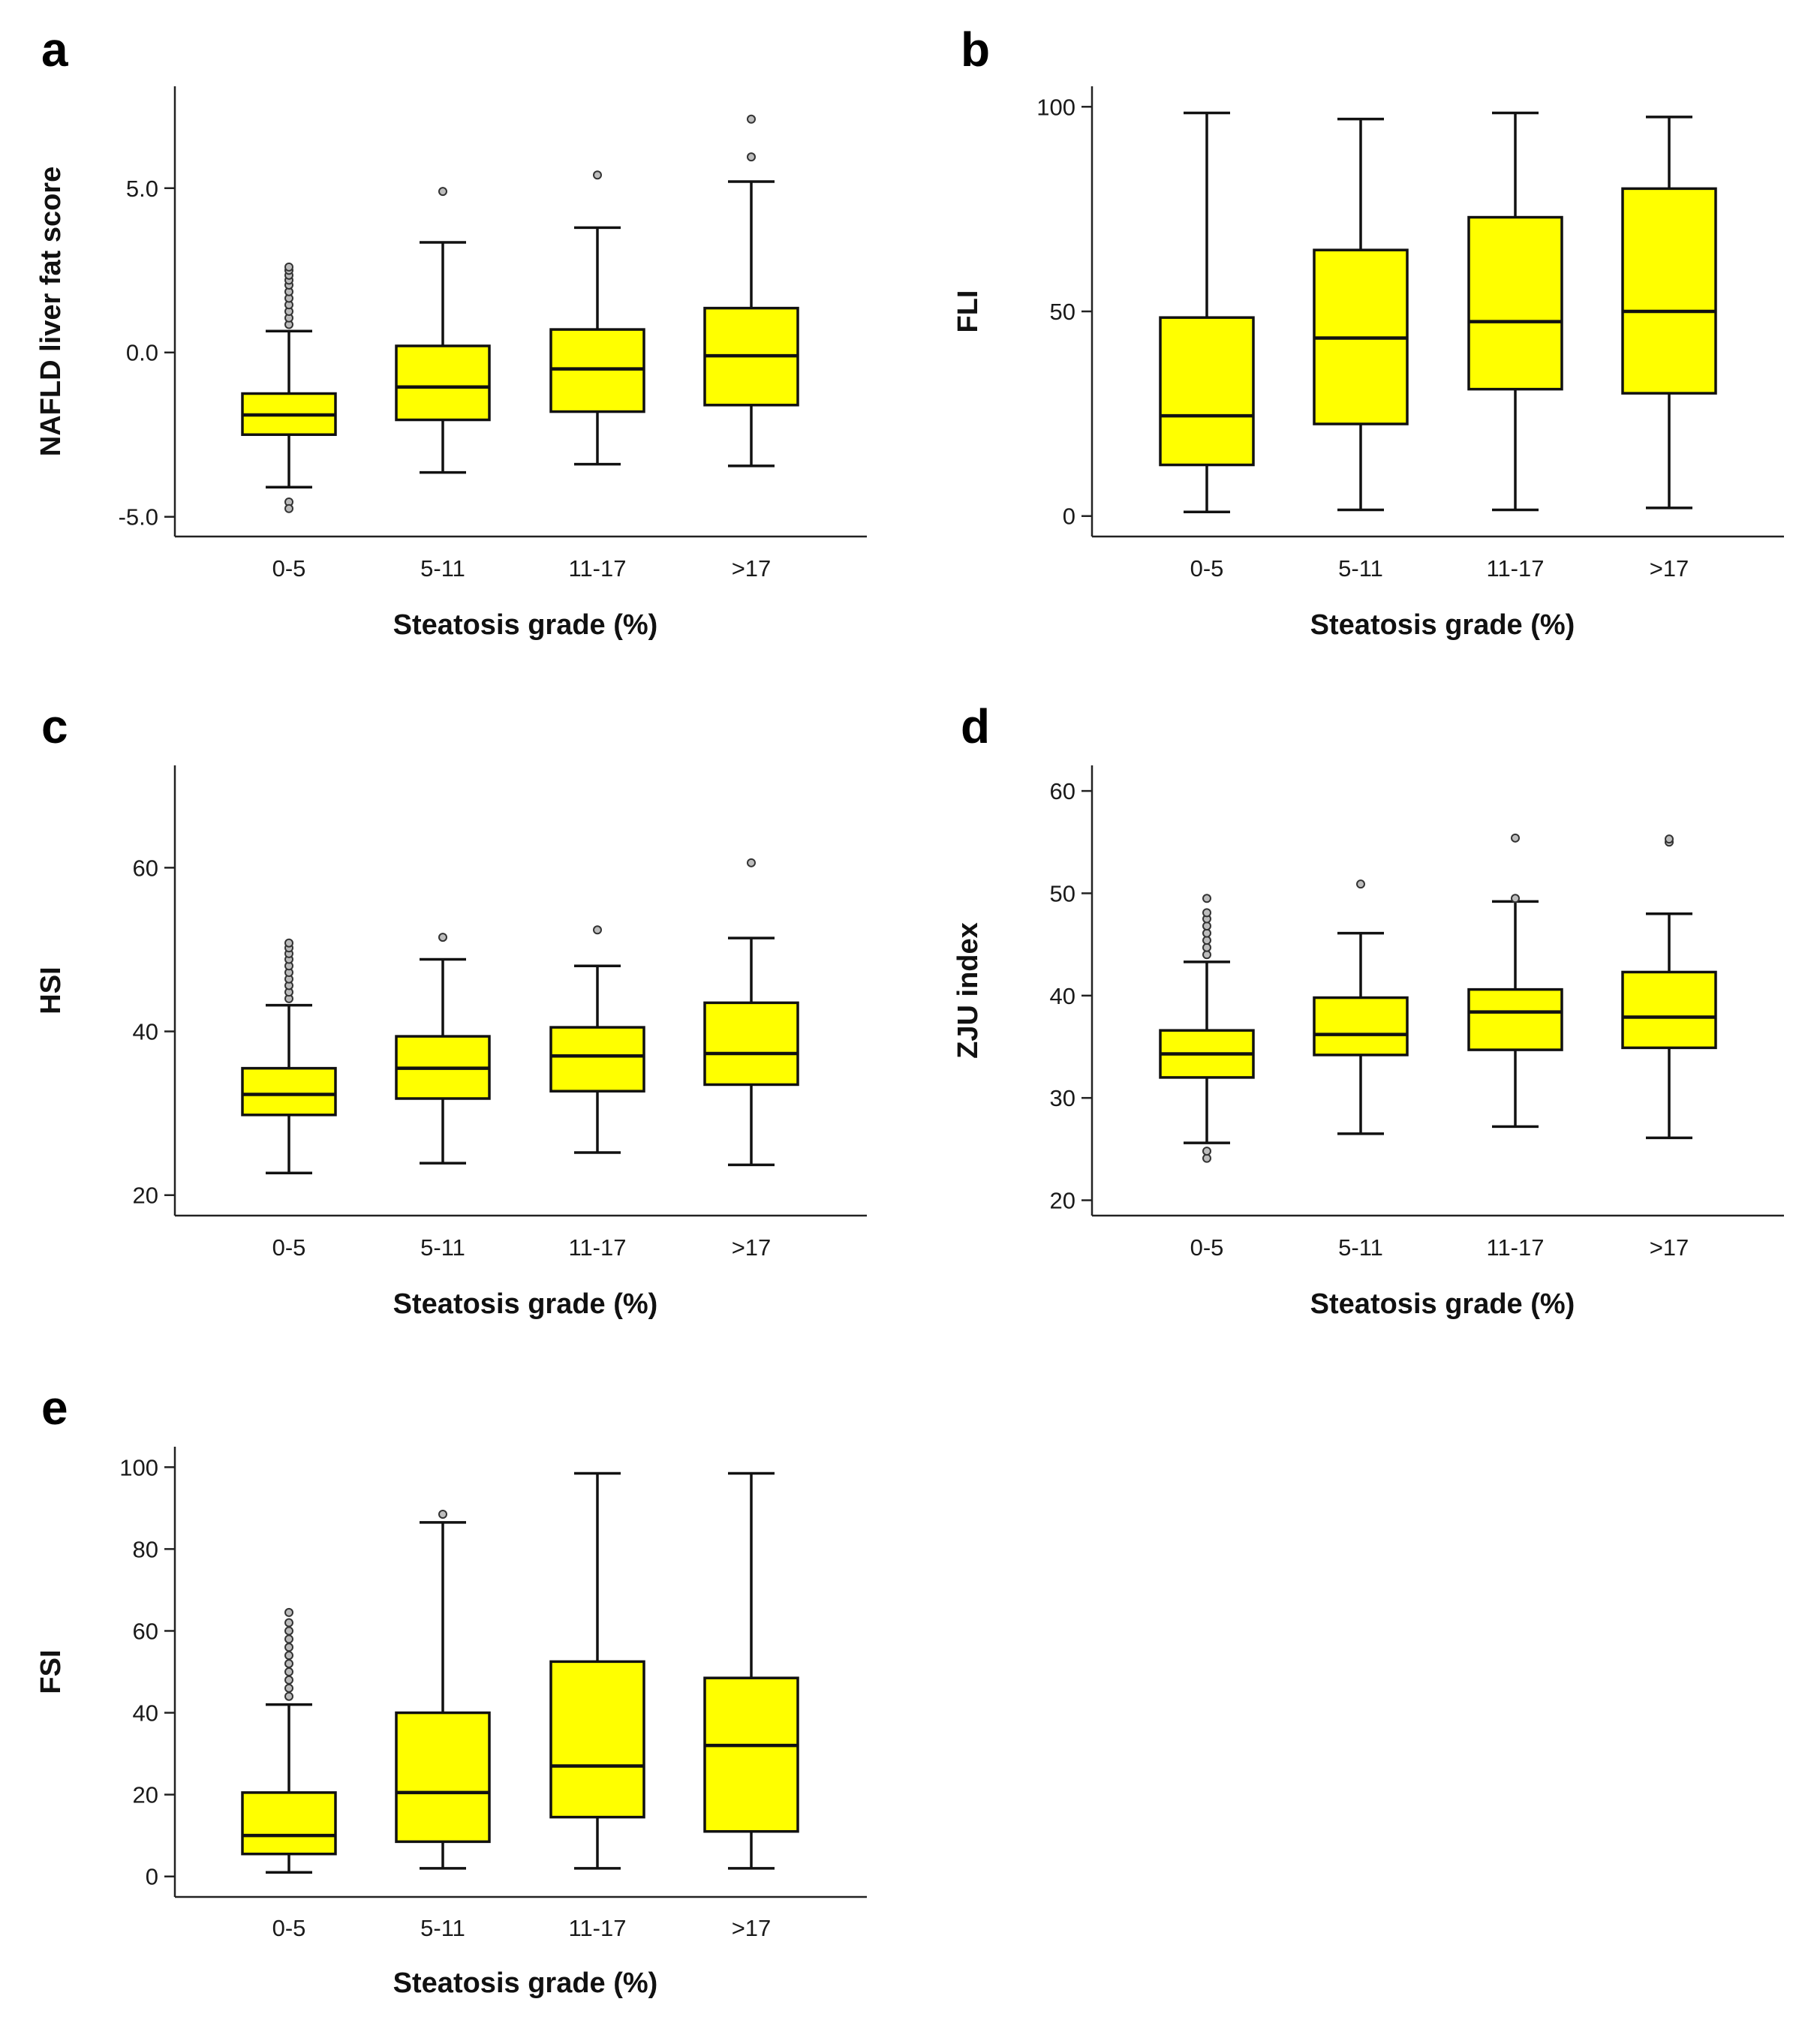 The width and height of the screenshot is (1820, 2026). What do you see at coordinates (1062, 1098) in the screenshot?
I see `y-tick-label: 30` at bounding box center [1062, 1098].